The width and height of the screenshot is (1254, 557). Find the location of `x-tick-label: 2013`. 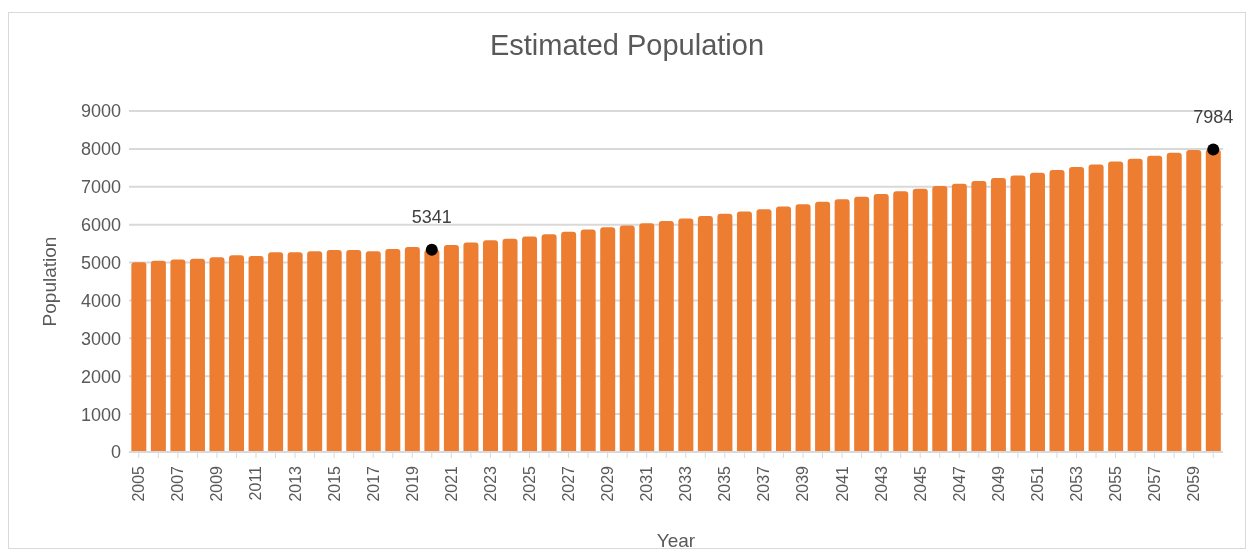

x-tick-label: 2013 is located at coordinates (295, 483).